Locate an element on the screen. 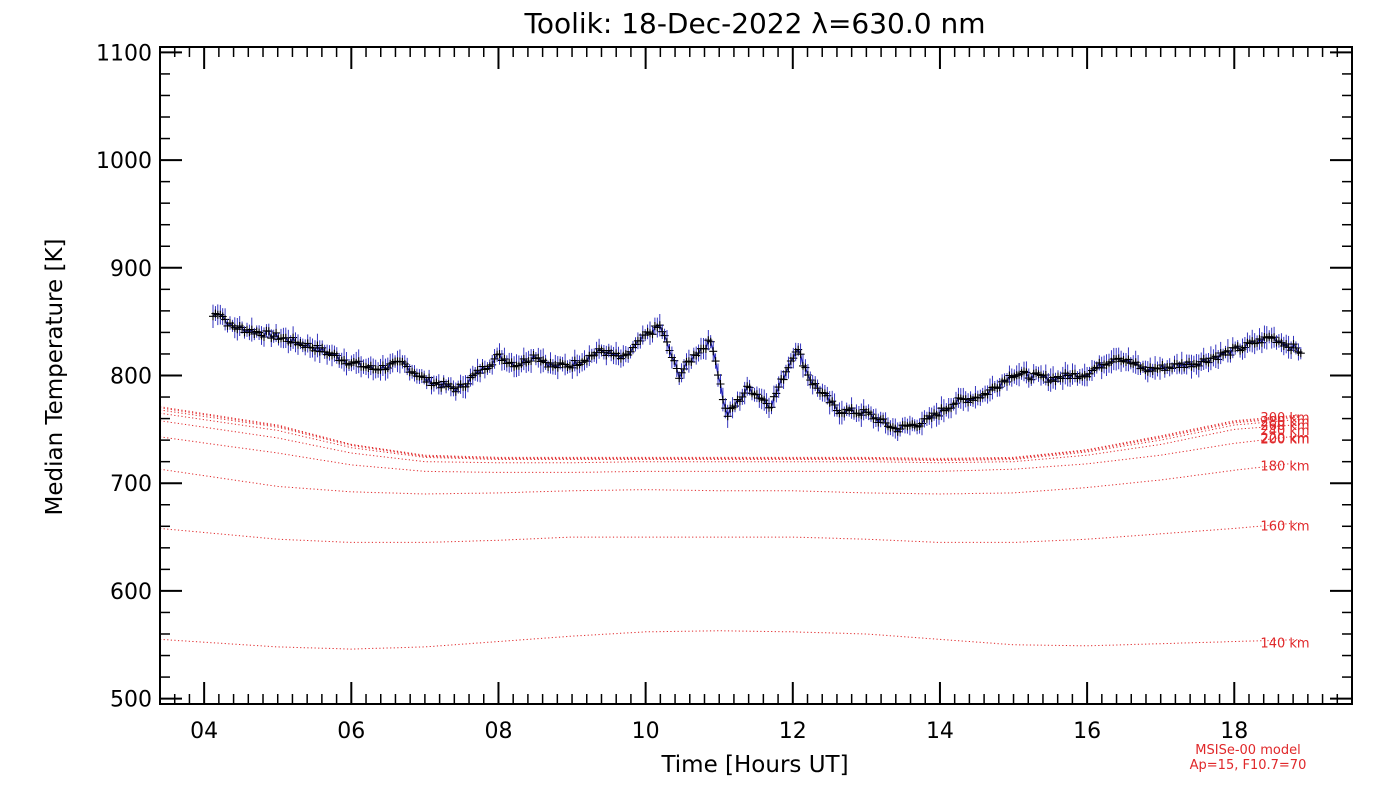  model-label-180-km: 180 km is located at coordinates (1284, 466).